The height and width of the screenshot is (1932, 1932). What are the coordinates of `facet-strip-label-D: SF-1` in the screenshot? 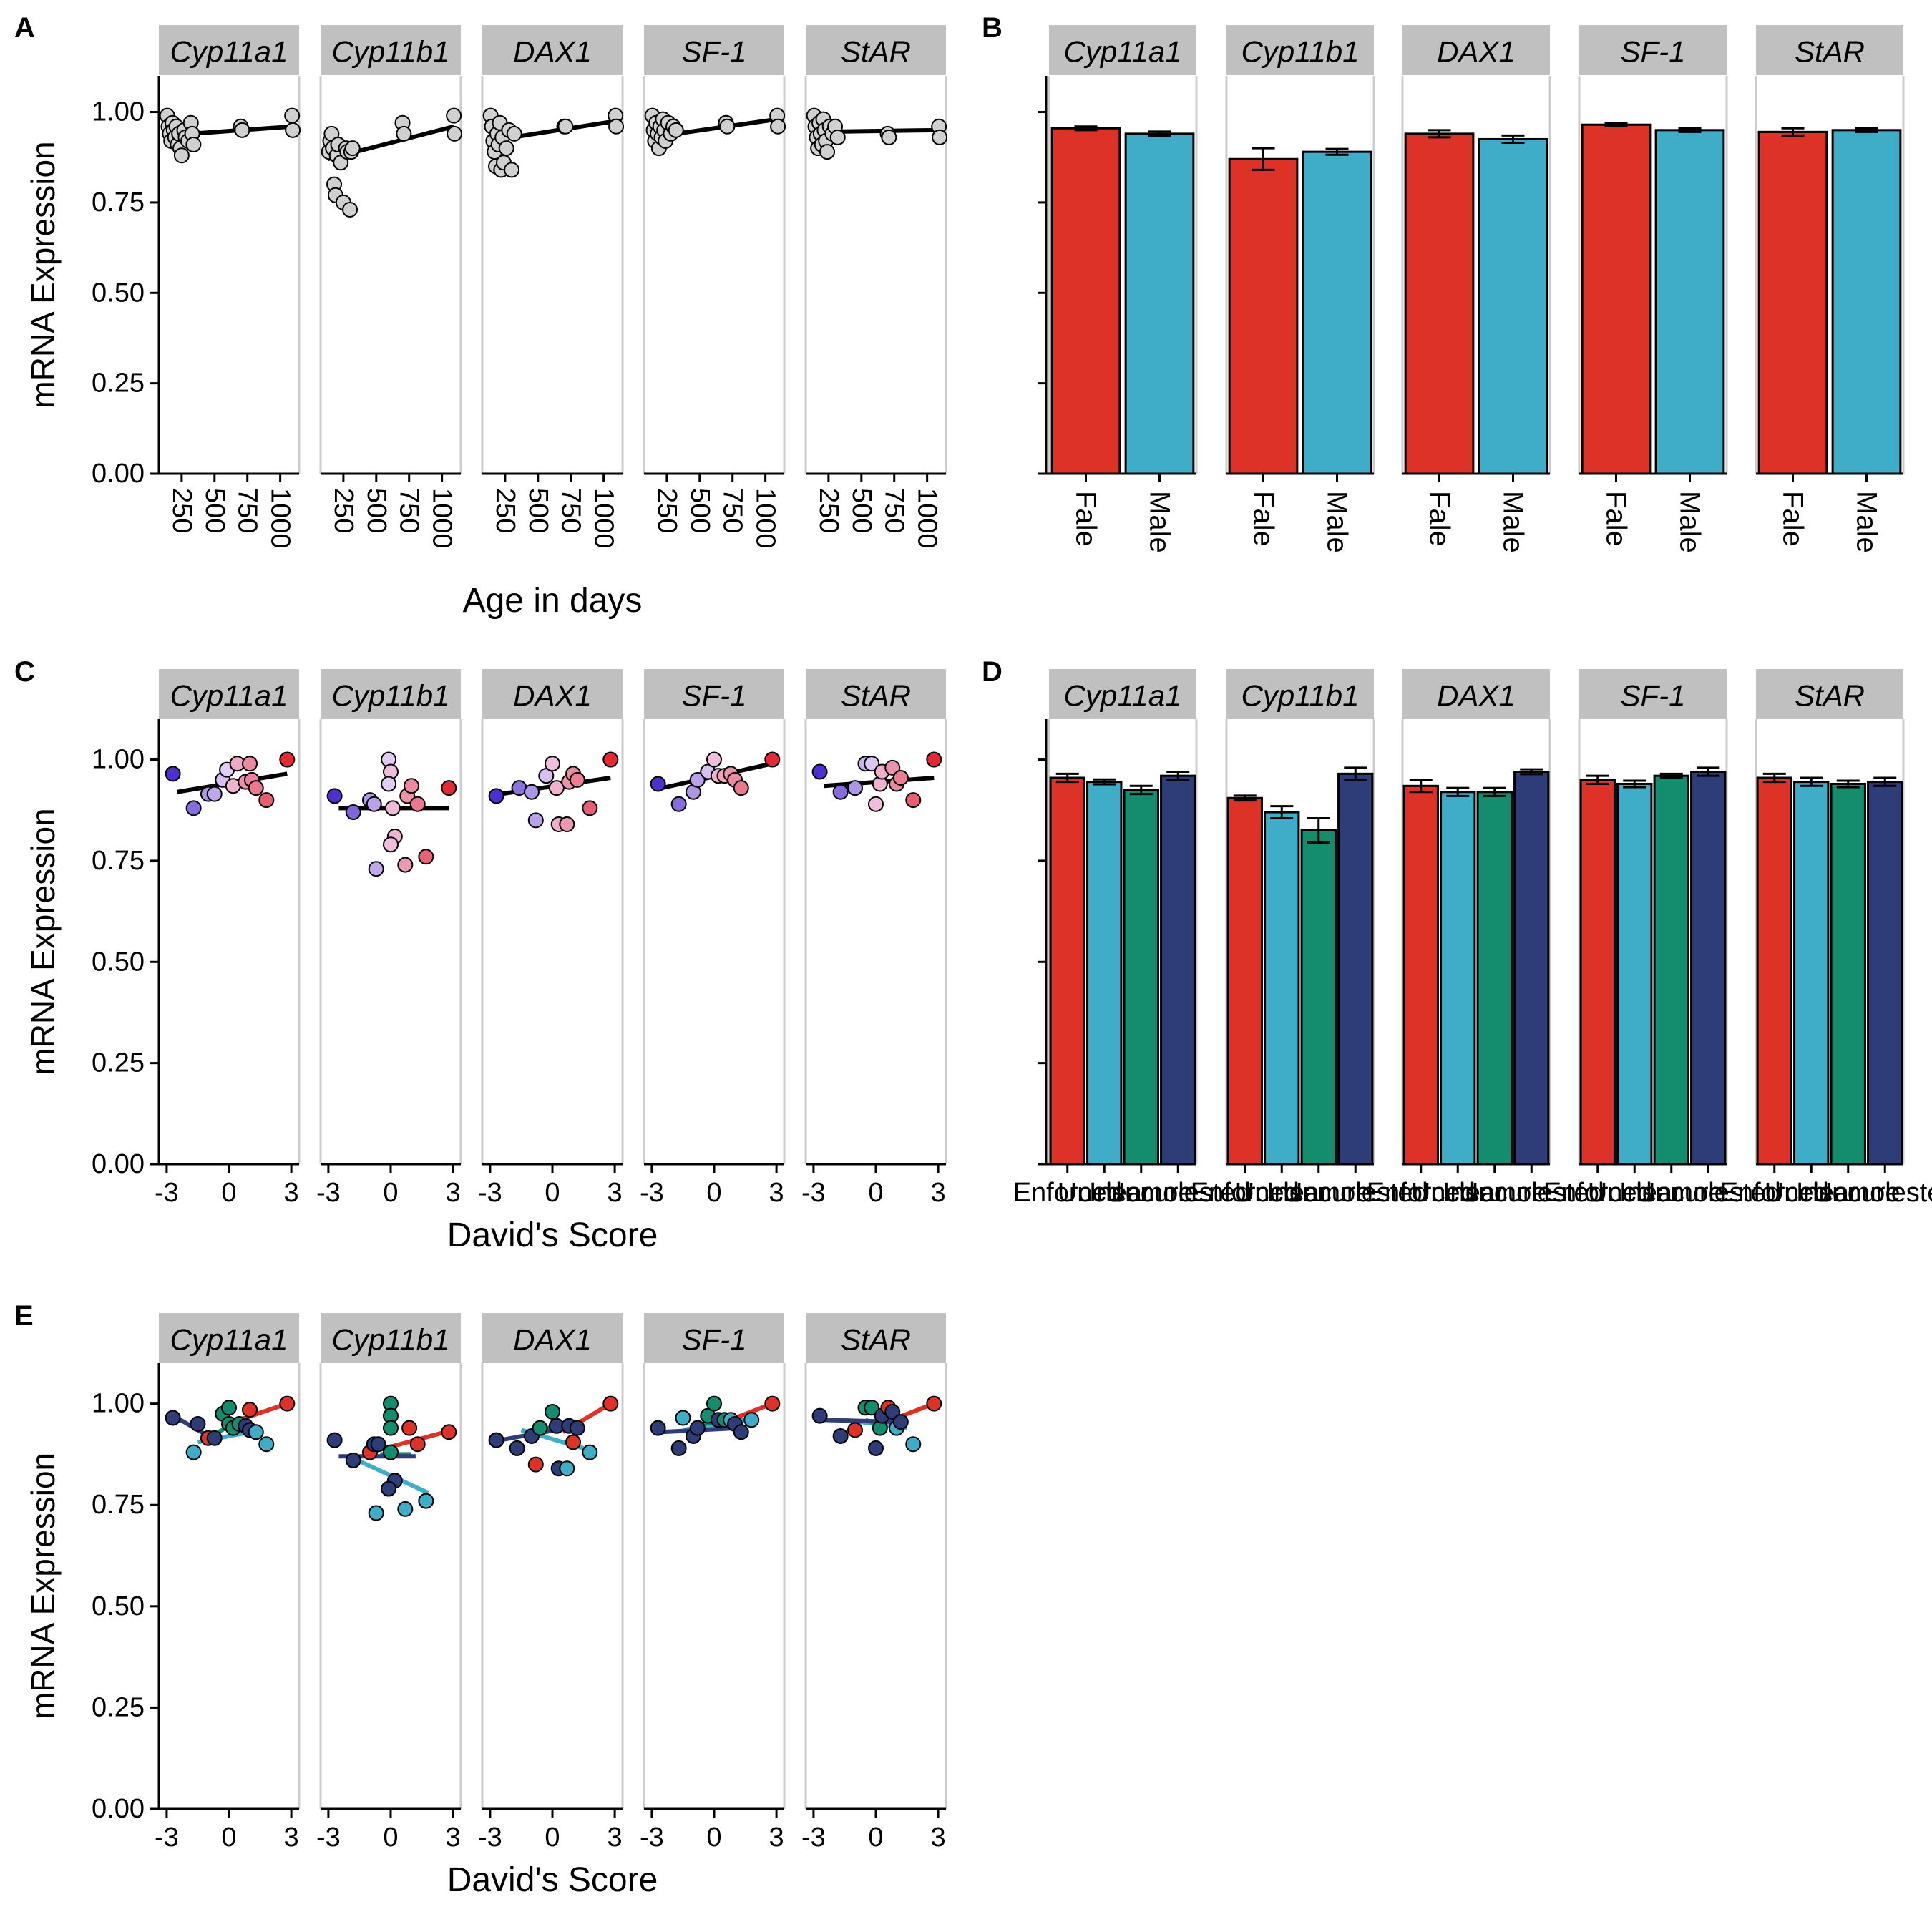 It's located at (1652, 696).